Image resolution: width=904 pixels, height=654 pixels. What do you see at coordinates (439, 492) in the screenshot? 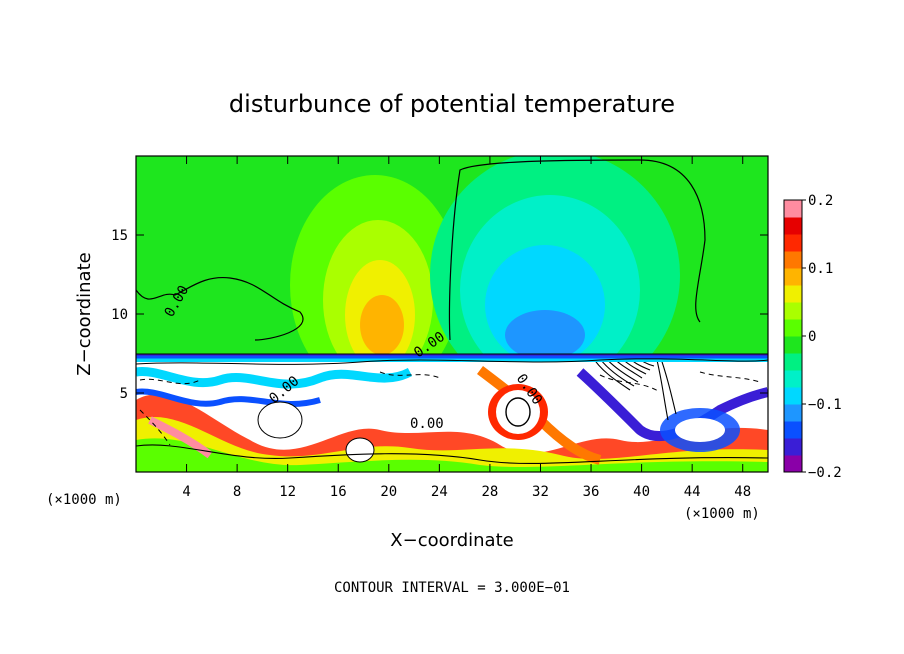
I see `x-tick-label: 24` at bounding box center [439, 492].